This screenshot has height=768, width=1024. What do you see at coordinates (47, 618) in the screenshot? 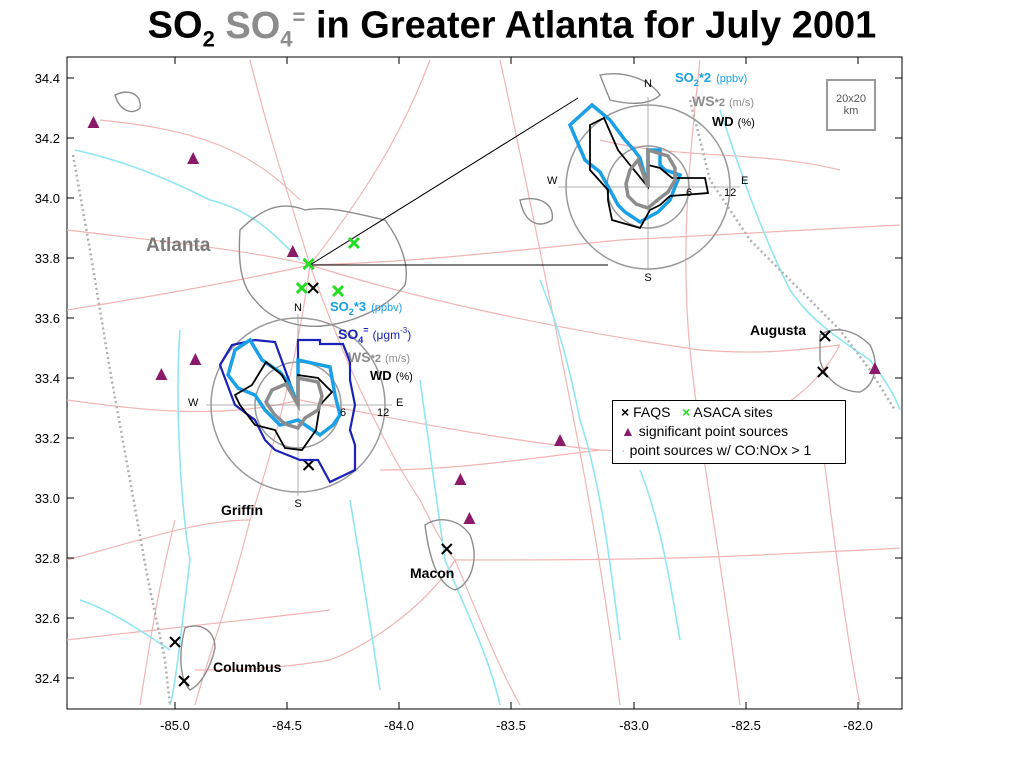
I see `svg-text: 32.6` at bounding box center [47, 618].